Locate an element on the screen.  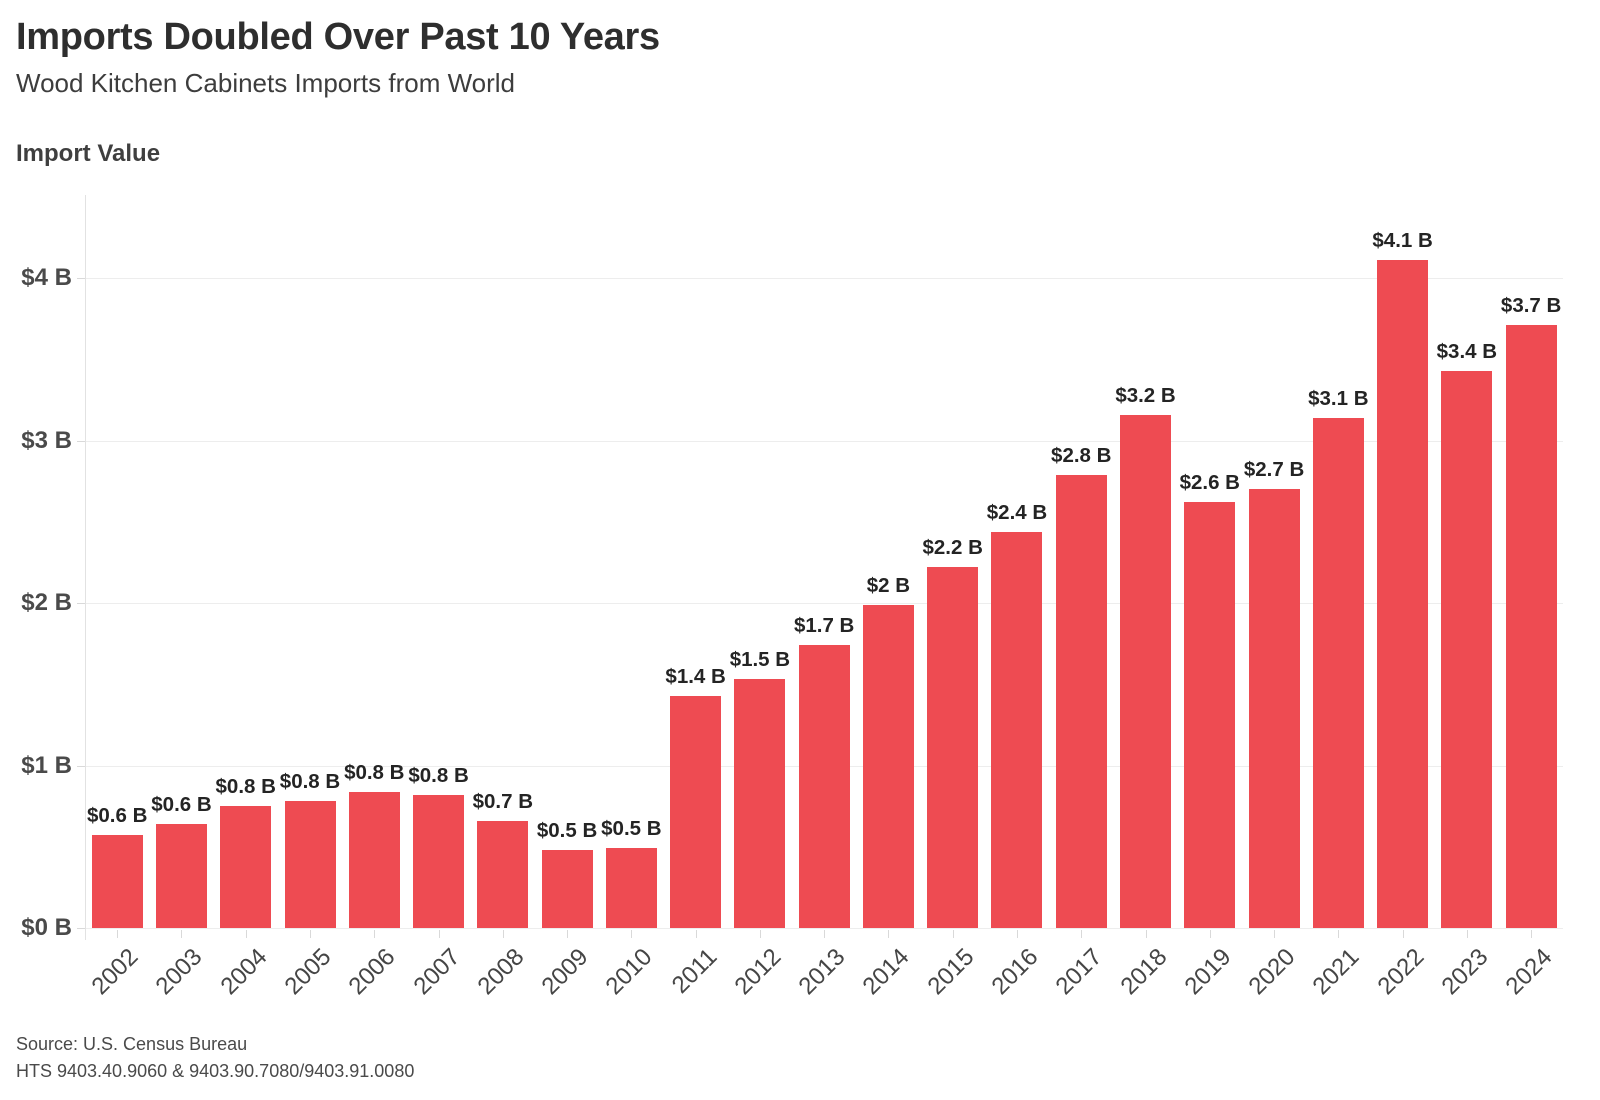
x-axis-tick-2015 is located at coordinates (953, 934).